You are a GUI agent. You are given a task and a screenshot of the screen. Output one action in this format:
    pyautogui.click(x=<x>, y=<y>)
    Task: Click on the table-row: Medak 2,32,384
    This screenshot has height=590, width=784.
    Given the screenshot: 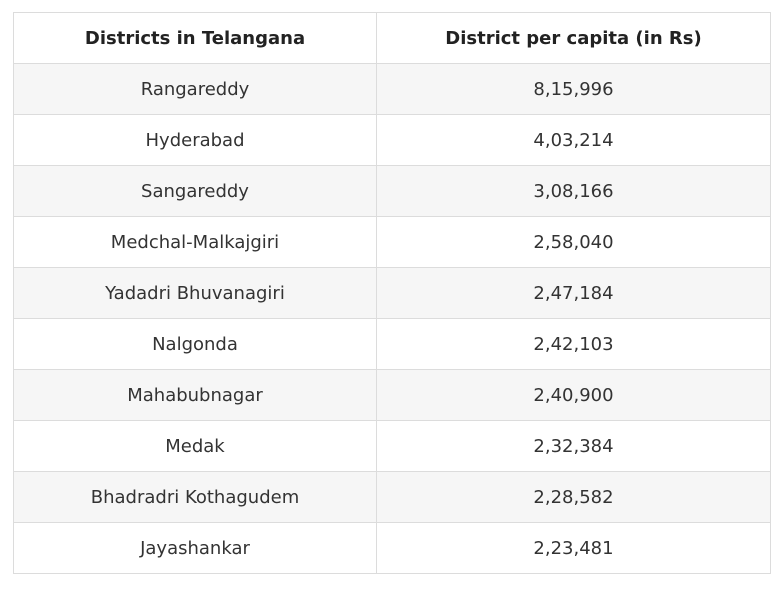 What is the action you would take?
    pyautogui.click(x=392, y=446)
    